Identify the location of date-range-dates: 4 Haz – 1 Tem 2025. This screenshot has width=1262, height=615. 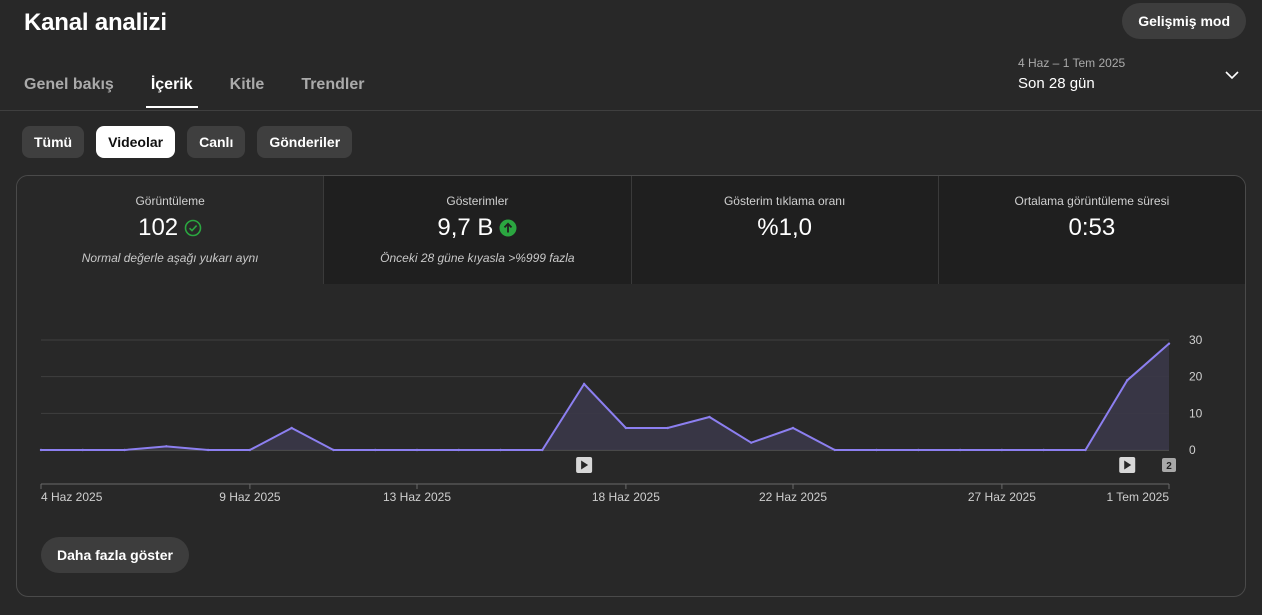
(1072, 63).